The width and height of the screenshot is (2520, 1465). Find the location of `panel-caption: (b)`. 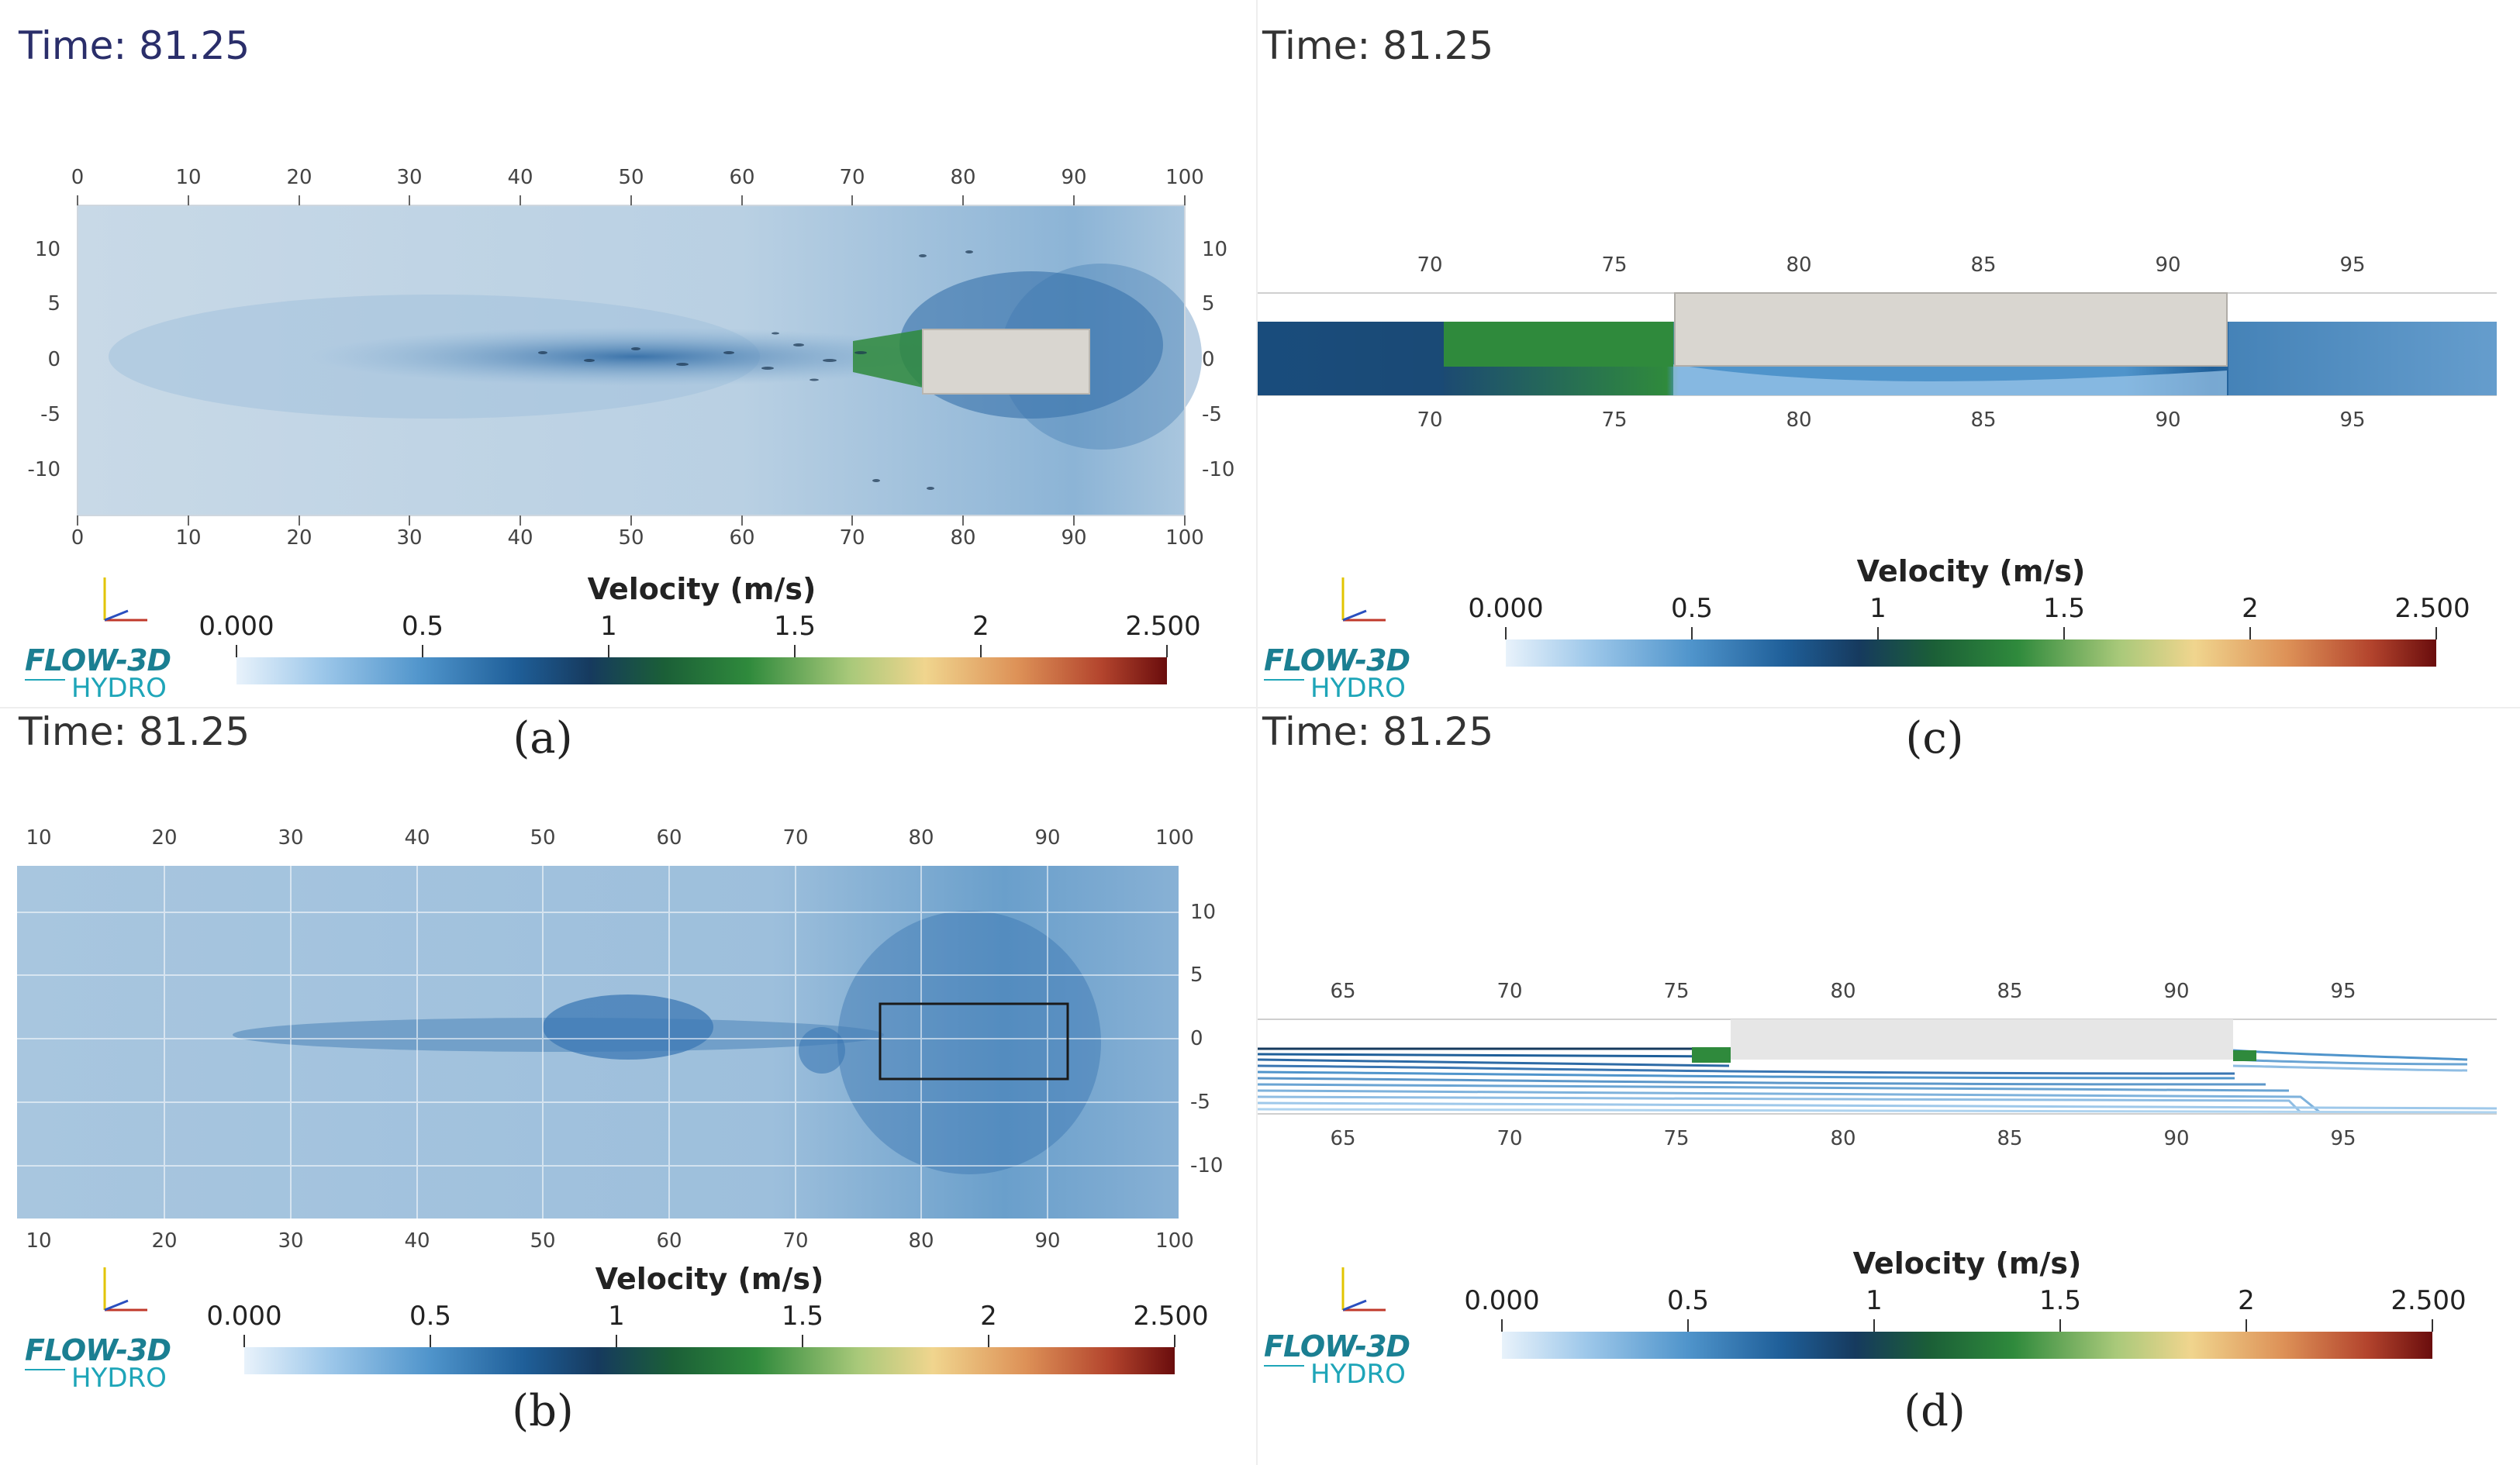

panel-caption: (b) is located at coordinates (543, 1411).